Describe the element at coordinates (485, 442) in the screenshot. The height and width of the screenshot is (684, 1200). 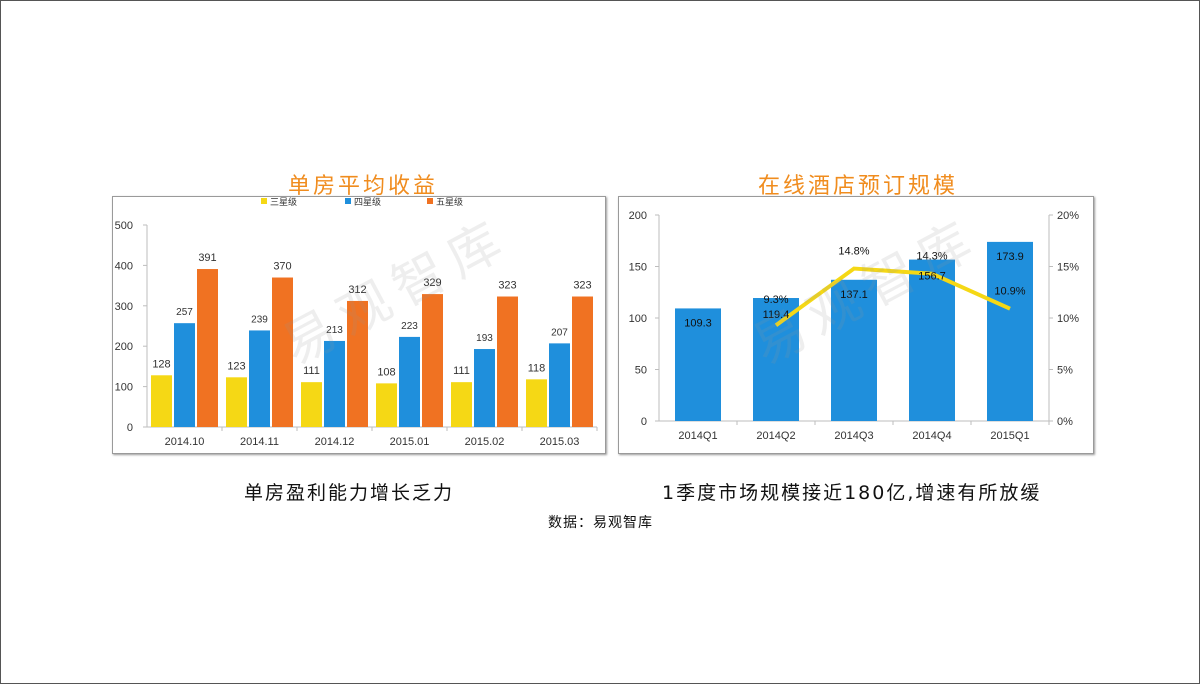
I see `x-tick-label: 2015.02` at that location.